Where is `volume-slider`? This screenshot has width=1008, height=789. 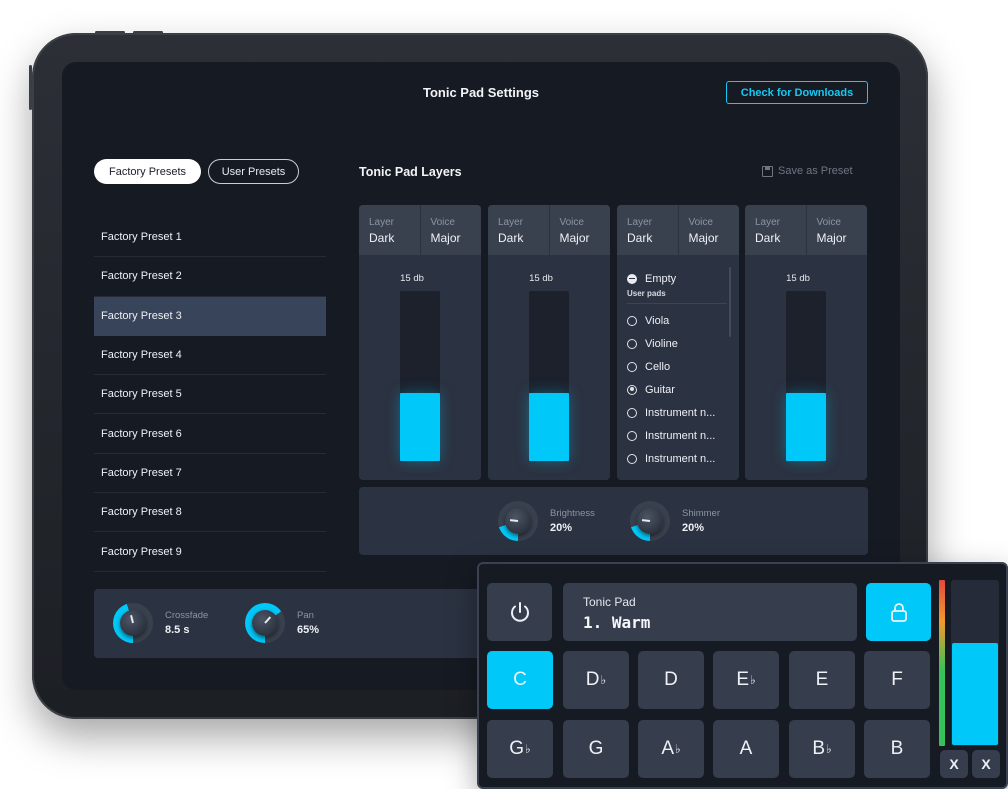 volume-slider is located at coordinates (975, 663).